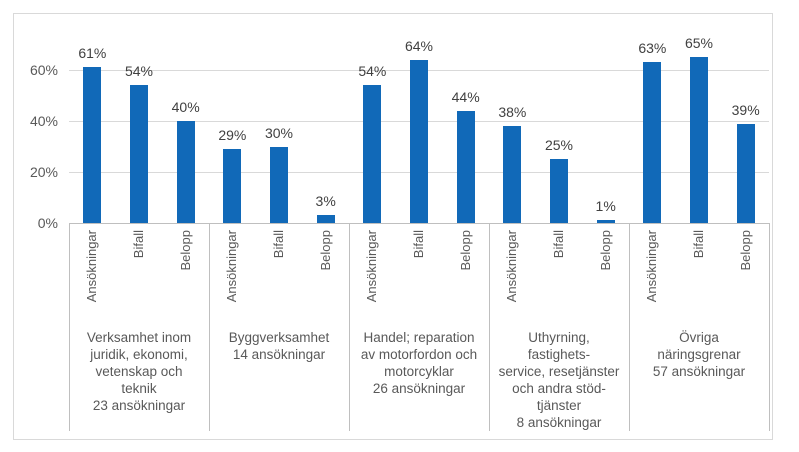 This screenshot has height=452, width=799. I want to click on y-axis-tick-label: 60%, so click(43, 70).